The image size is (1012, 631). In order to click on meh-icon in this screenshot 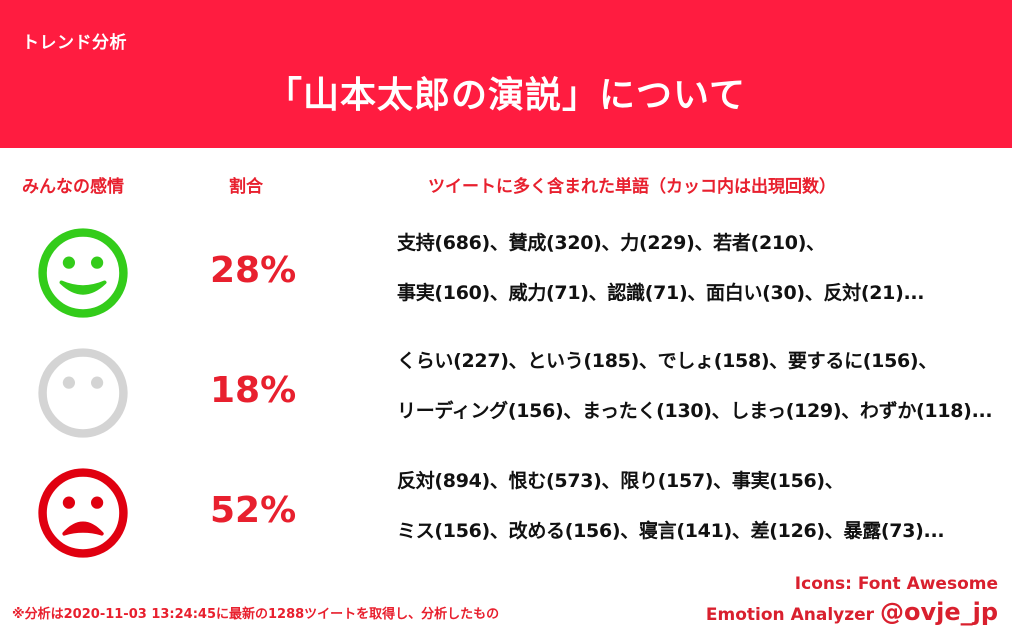, I will do `click(83, 393)`.